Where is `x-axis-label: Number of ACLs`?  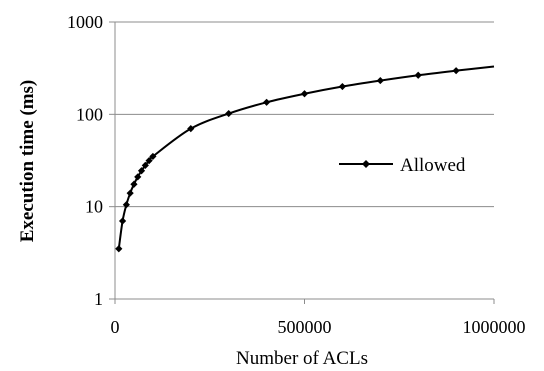 x-axis-label: Number of ACLs is located at coordinates (302, 358).